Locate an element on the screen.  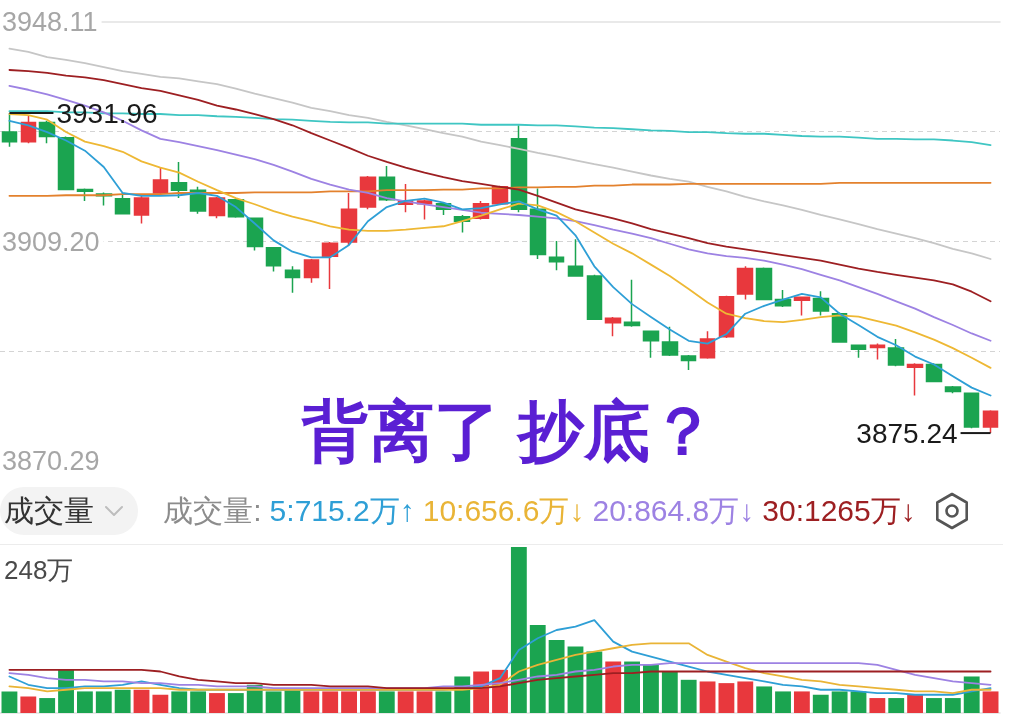
y-tick-label: 3948.11 is located at coordinates (50, 22).